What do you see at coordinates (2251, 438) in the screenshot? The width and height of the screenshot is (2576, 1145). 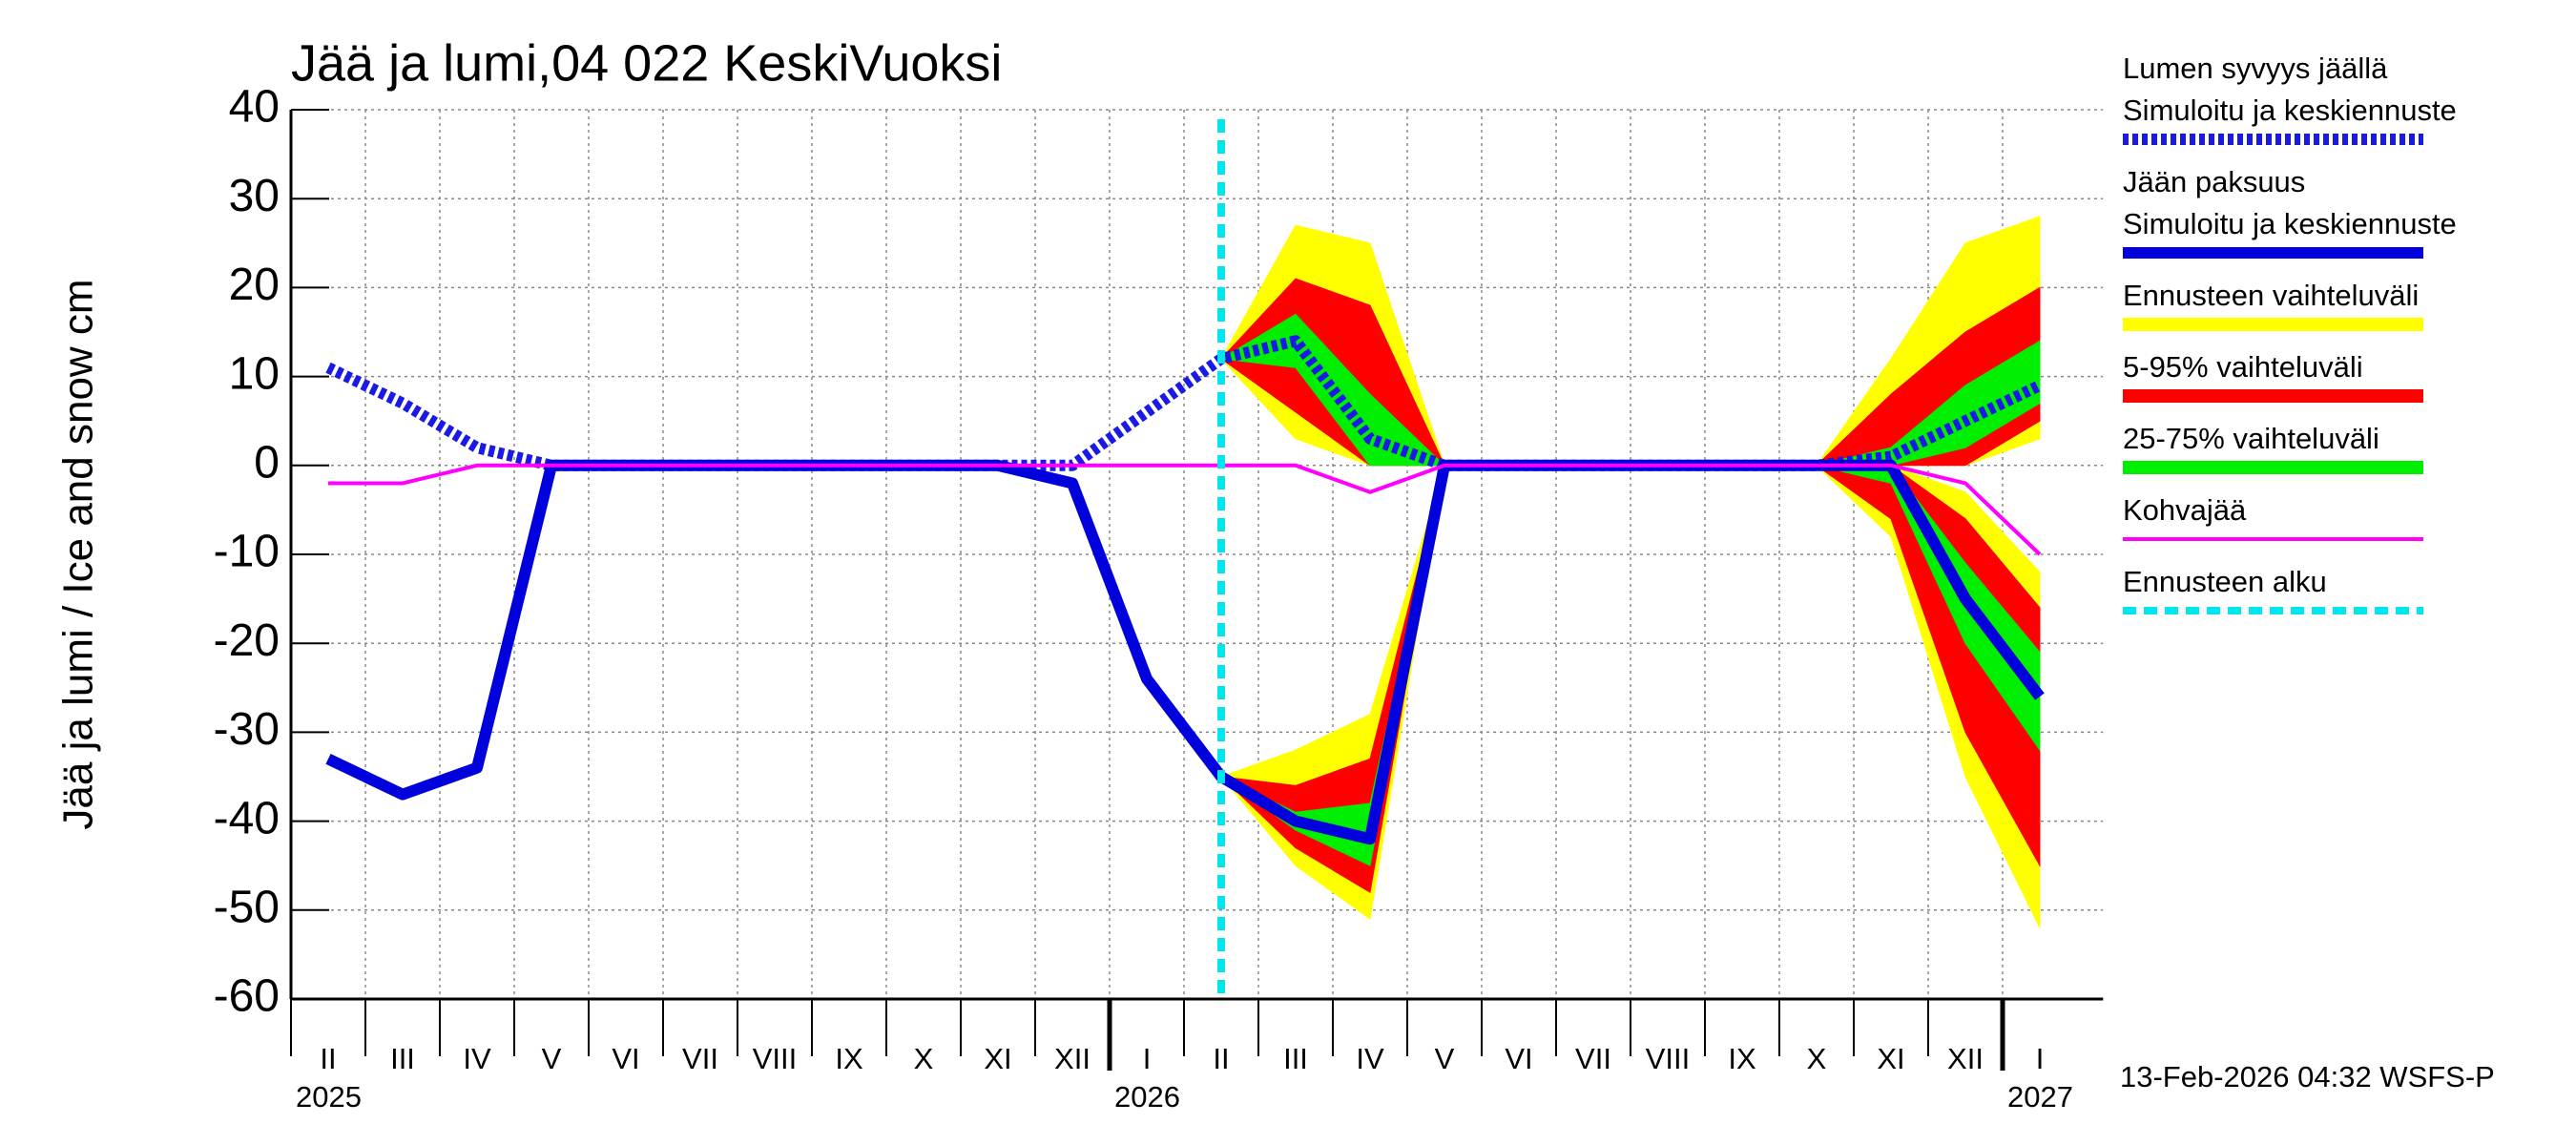 I see `legend-label: 25-75% vaihteluväli` at bounding box center [2251, 438].